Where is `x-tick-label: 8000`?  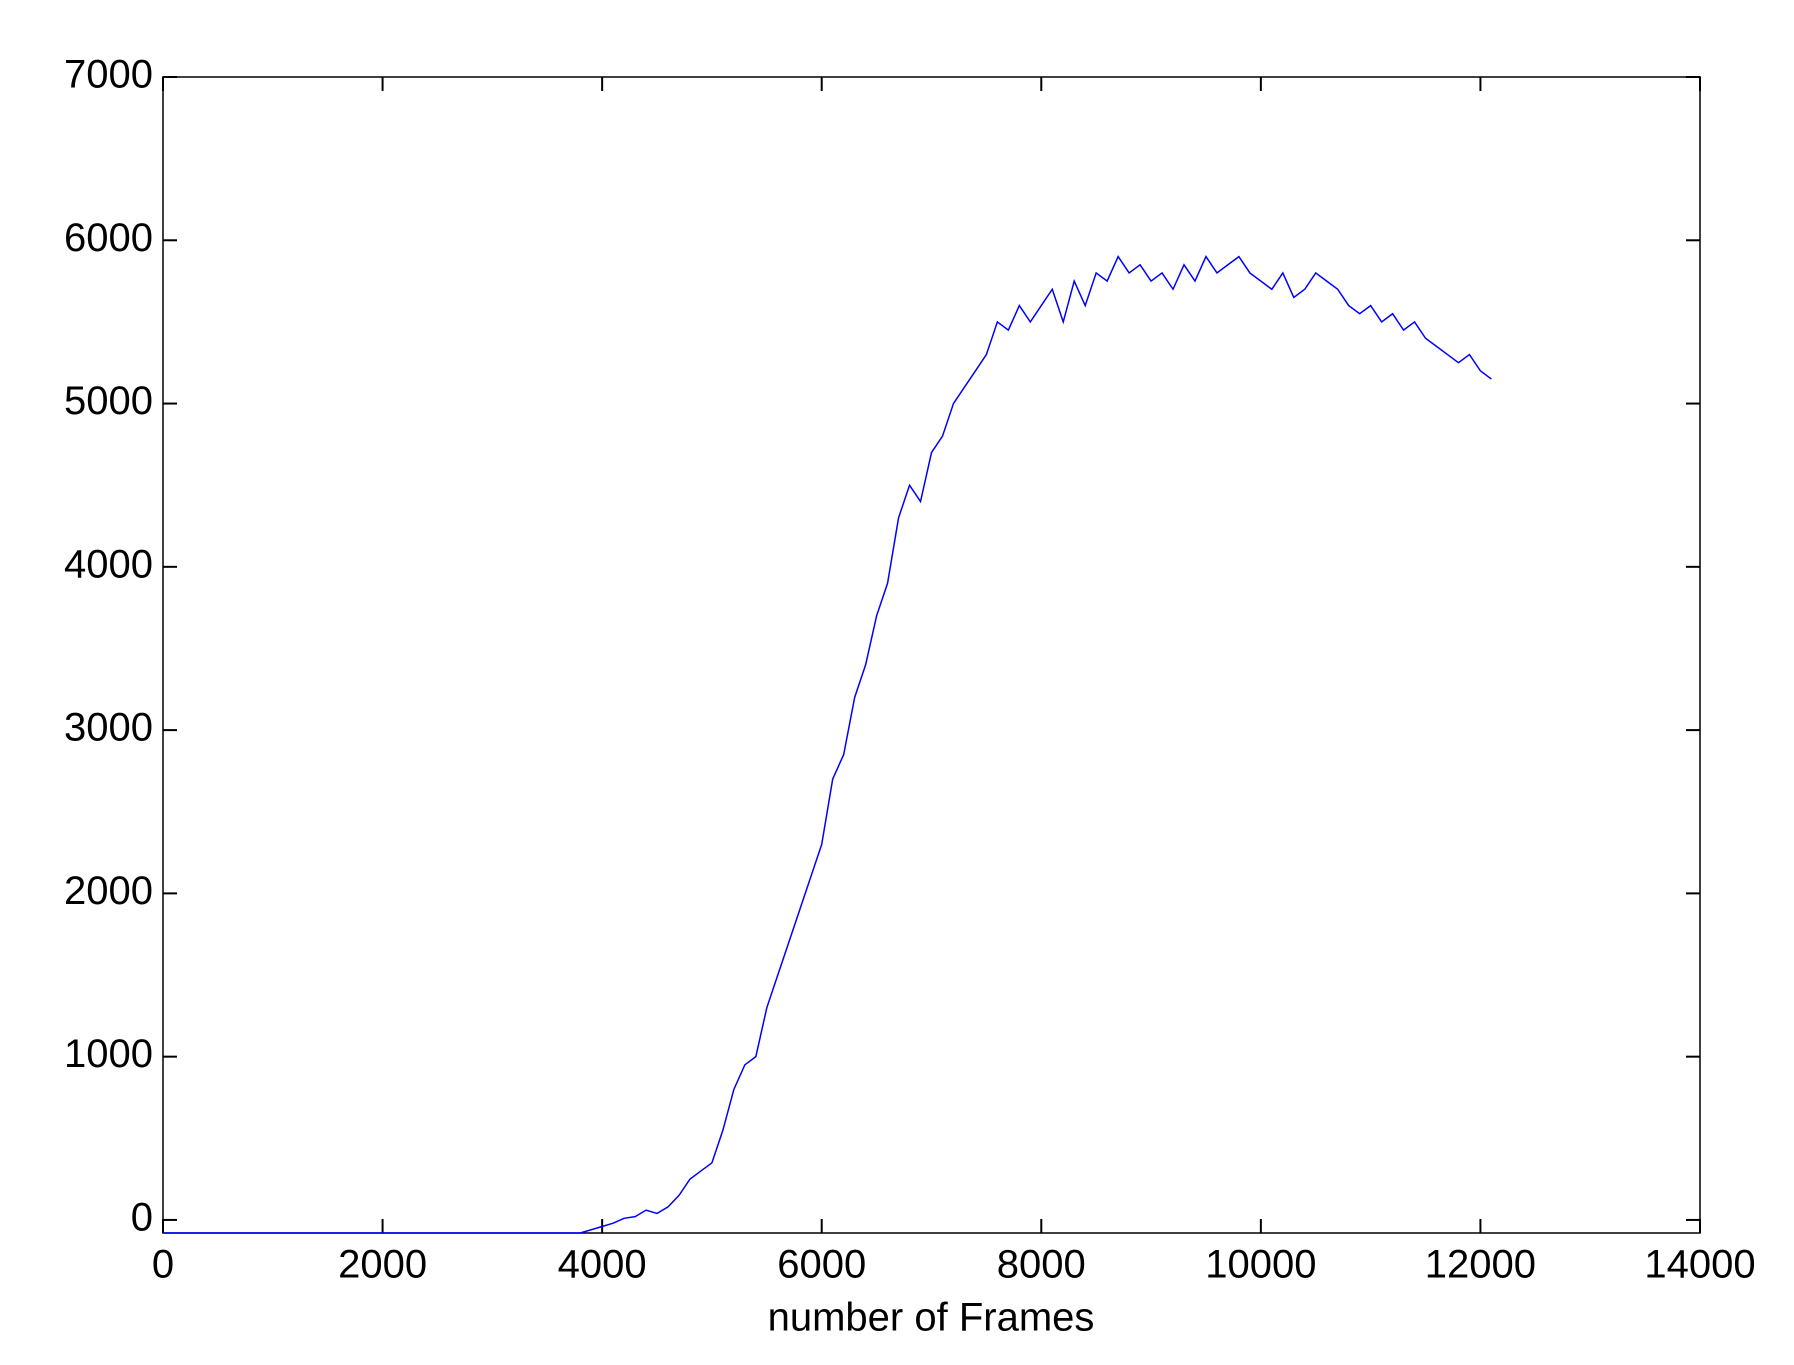
x-tick-label: 8000 is located at coordinates (1041, 1265).